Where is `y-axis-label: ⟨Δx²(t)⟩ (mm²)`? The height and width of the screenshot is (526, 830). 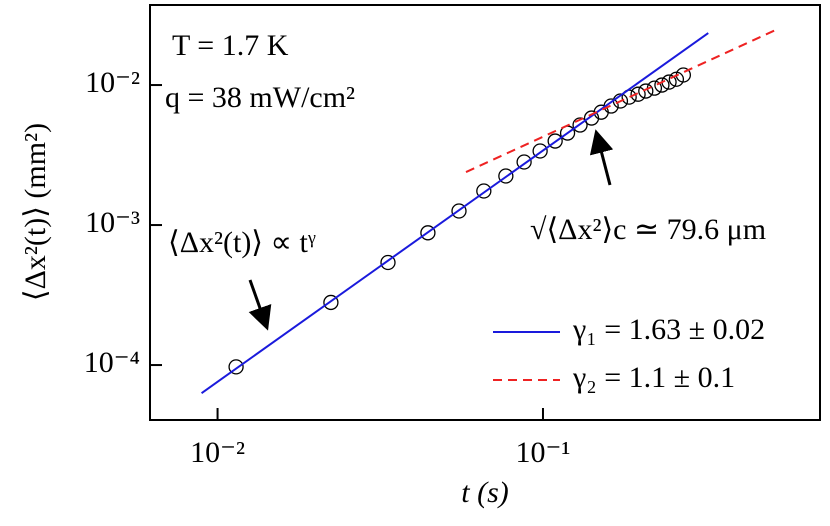 y-axis-label: ⟨Δx²(t)⟩ (mm²) is located at coordinates (35, 212).